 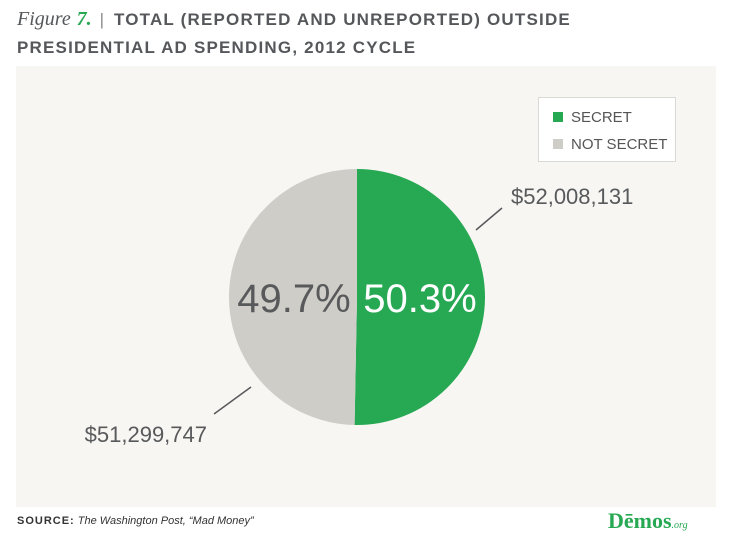 I want to click on source-label: SOURCE:, so click(x=46, y=521).